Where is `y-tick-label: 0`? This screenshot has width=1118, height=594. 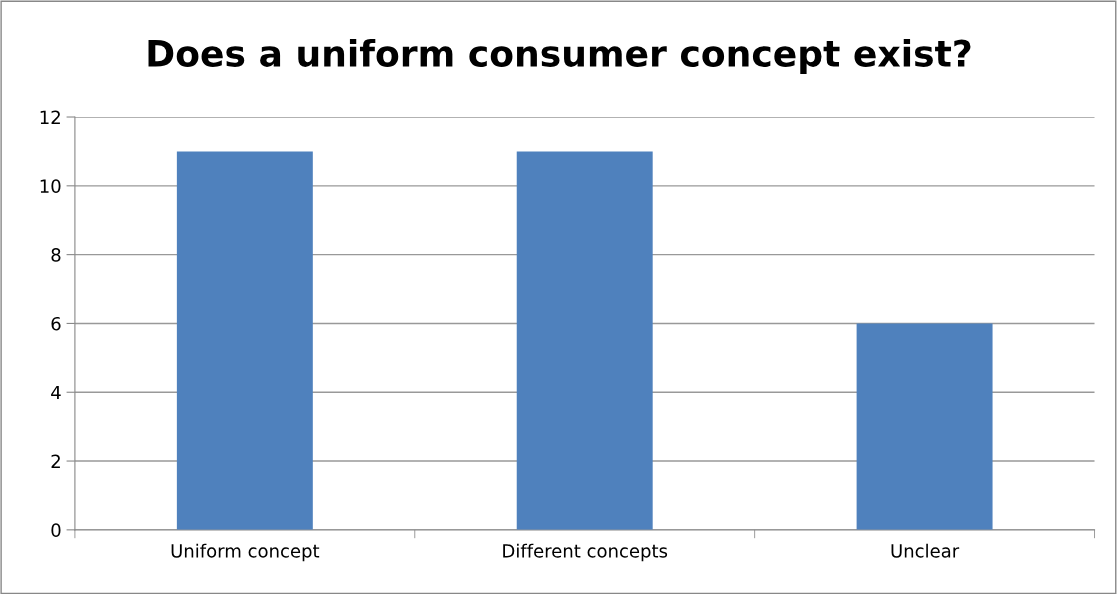
y-tick-label: 0 is located at coordinates (56, 530).